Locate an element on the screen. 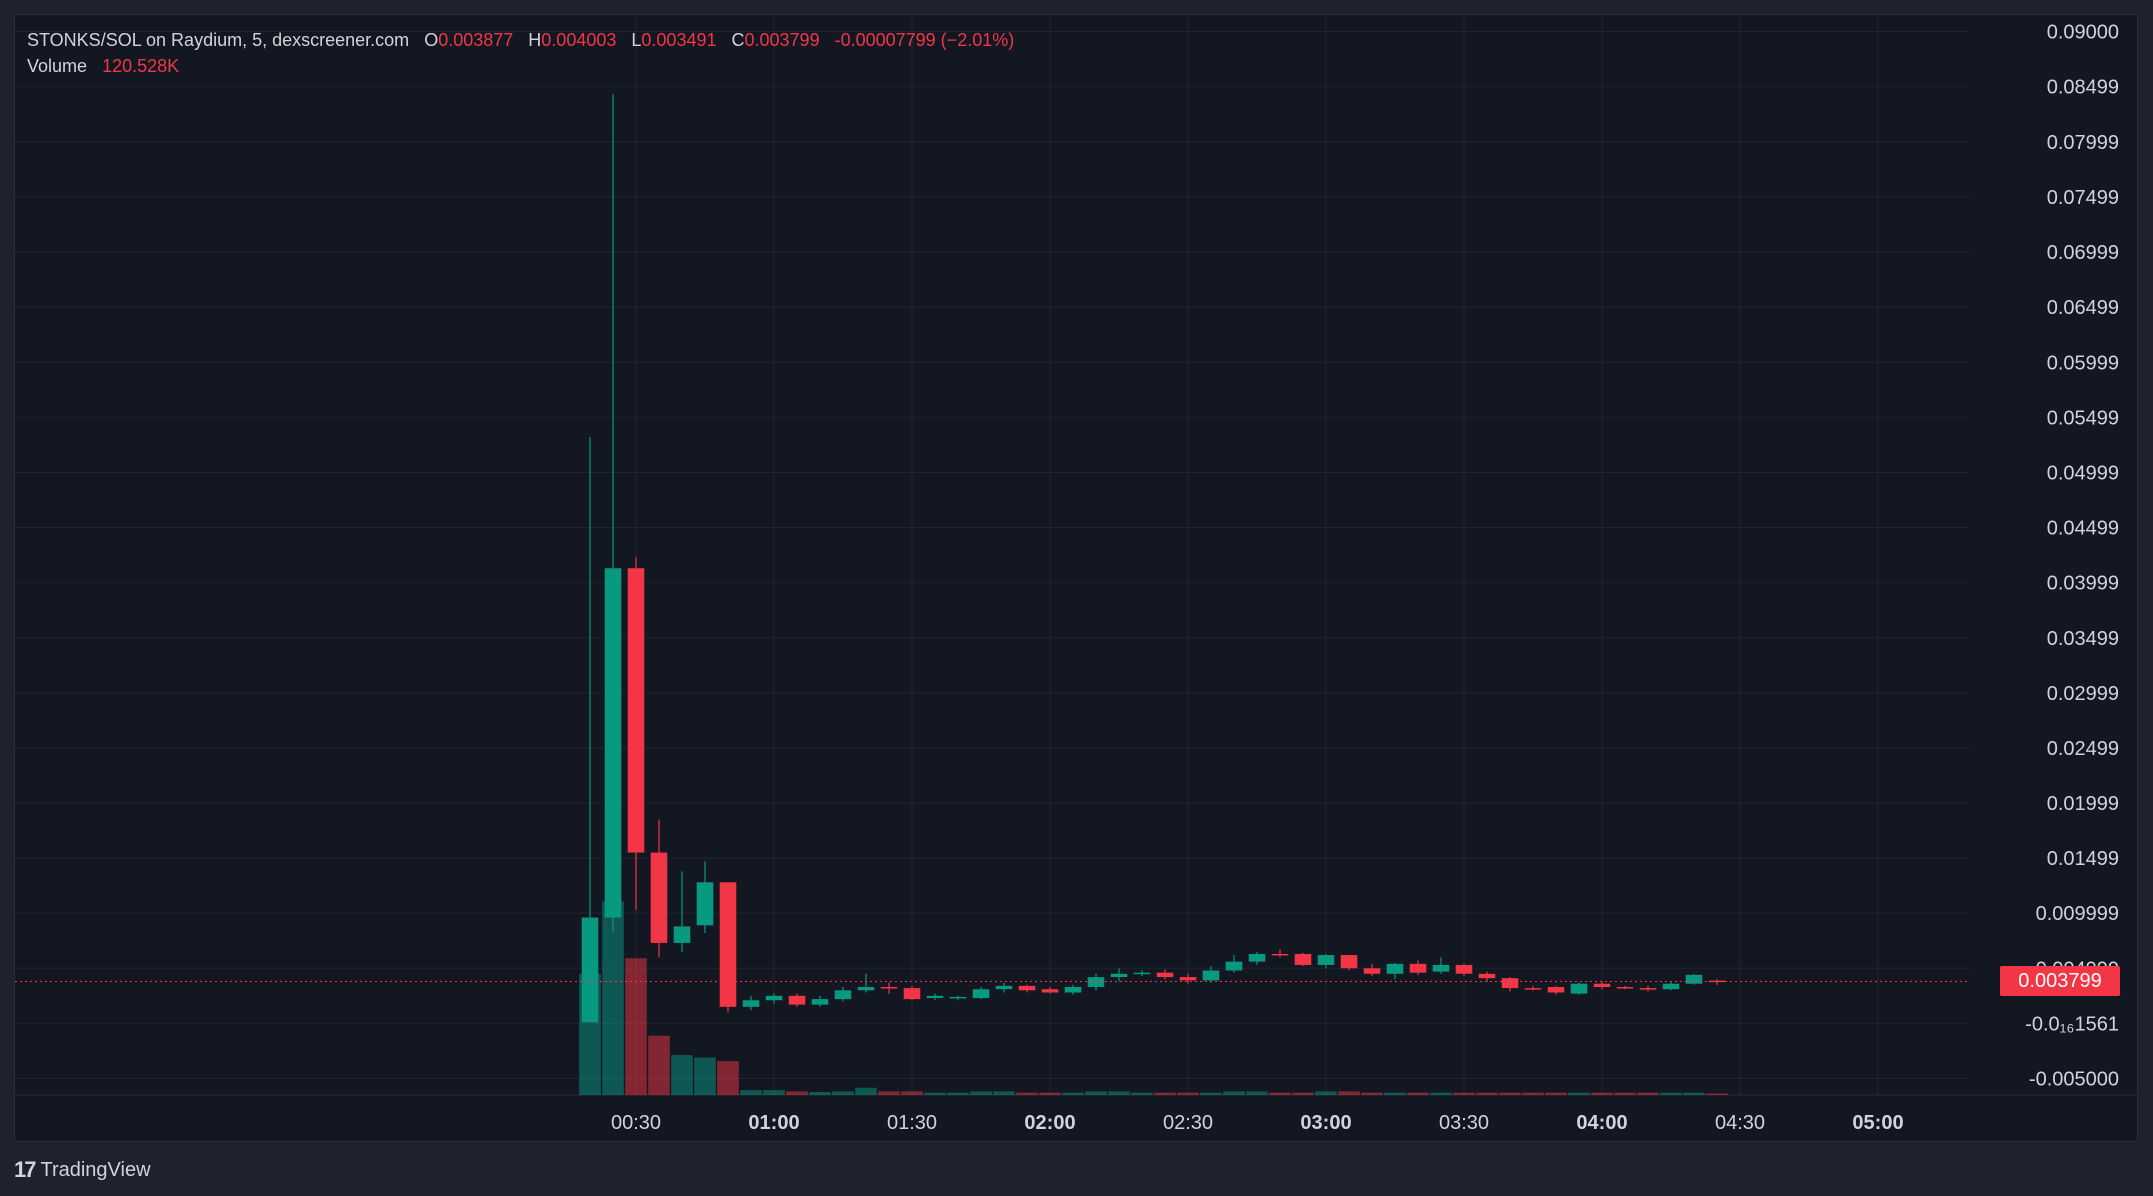 The height and width of the screenshot is (1196, 2153). price-tick-label: 0.07999 is located at coordinates (2083, 143).